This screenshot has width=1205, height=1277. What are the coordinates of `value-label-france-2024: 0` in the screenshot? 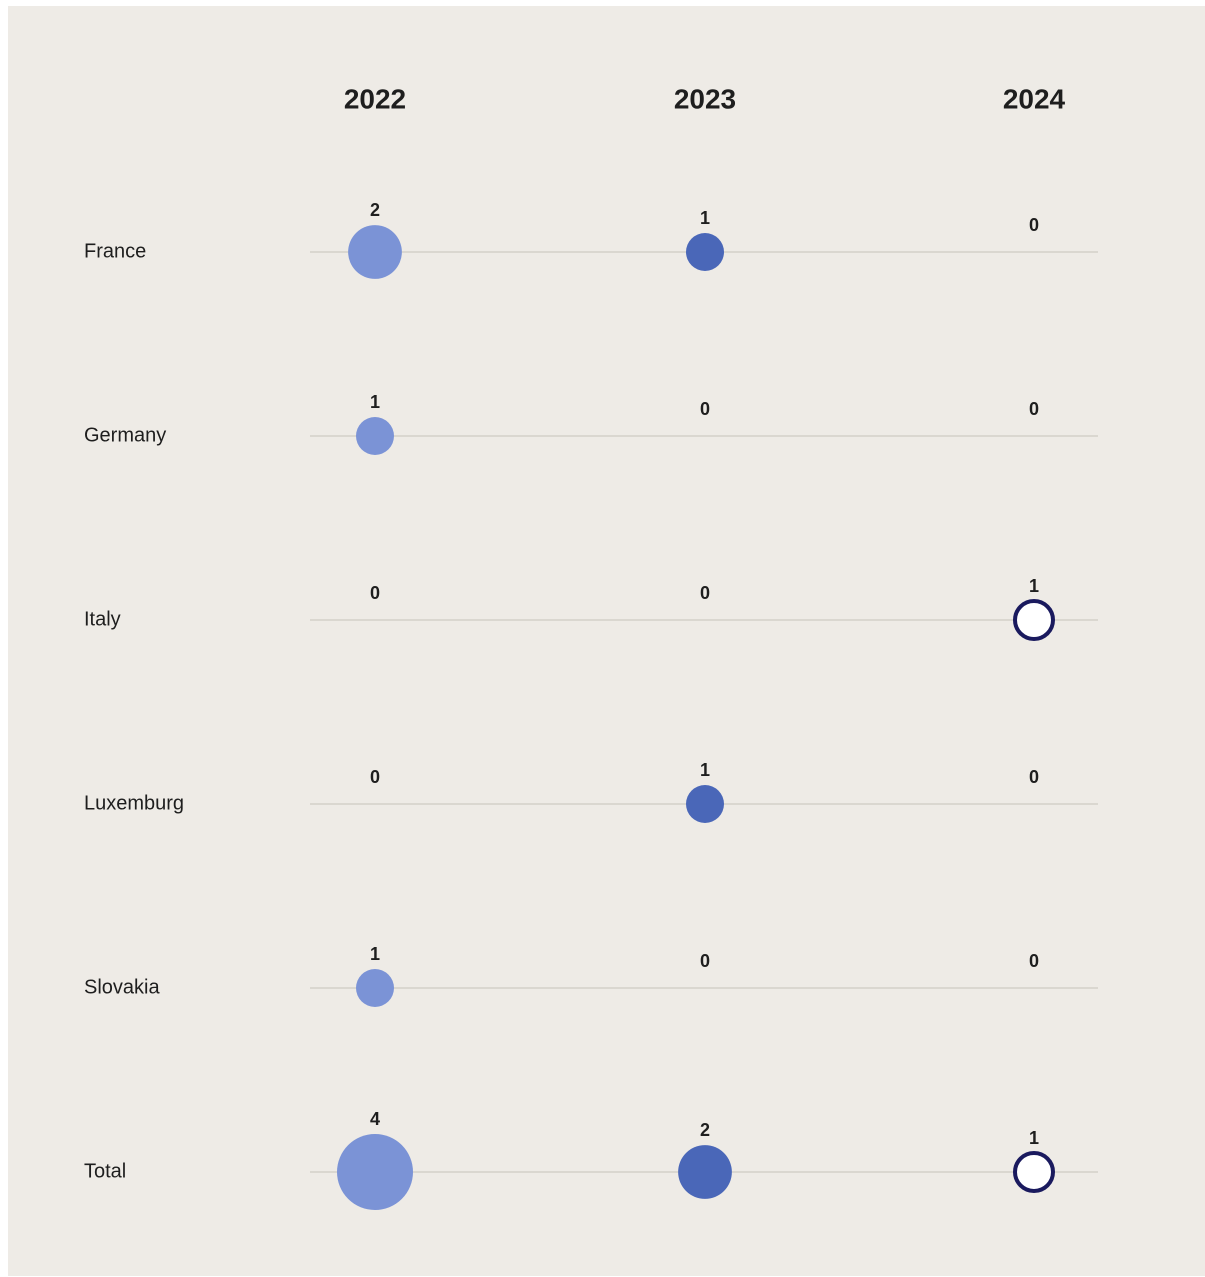 It's located at (1034, 225).